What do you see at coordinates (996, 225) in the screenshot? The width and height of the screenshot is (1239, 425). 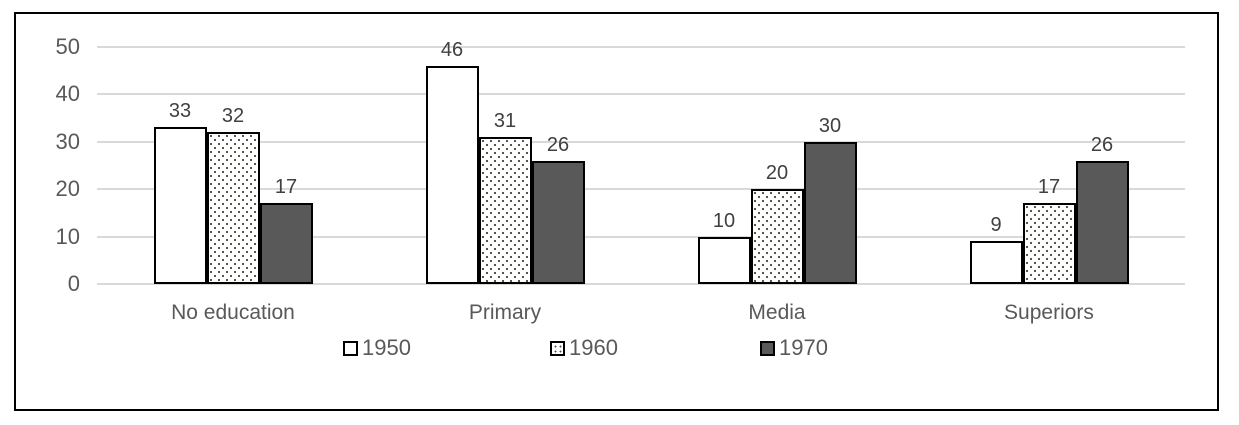 I see `bar-value-label: 9` at bounding box center [996, 225].